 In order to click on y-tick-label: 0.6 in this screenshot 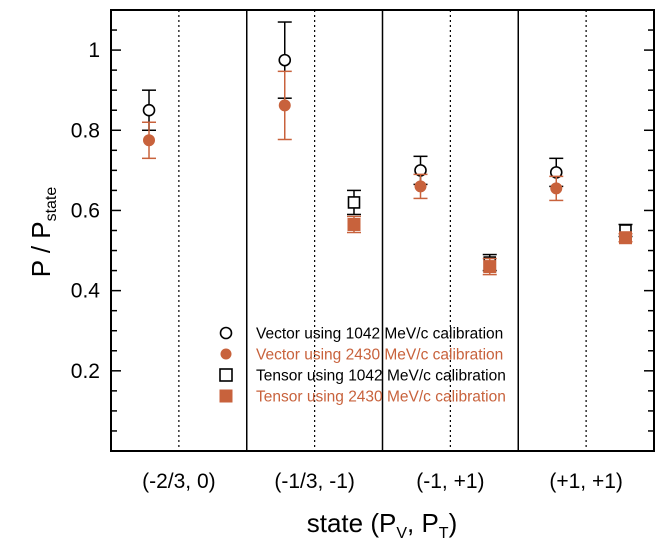, I will do `click(85, 210)`.